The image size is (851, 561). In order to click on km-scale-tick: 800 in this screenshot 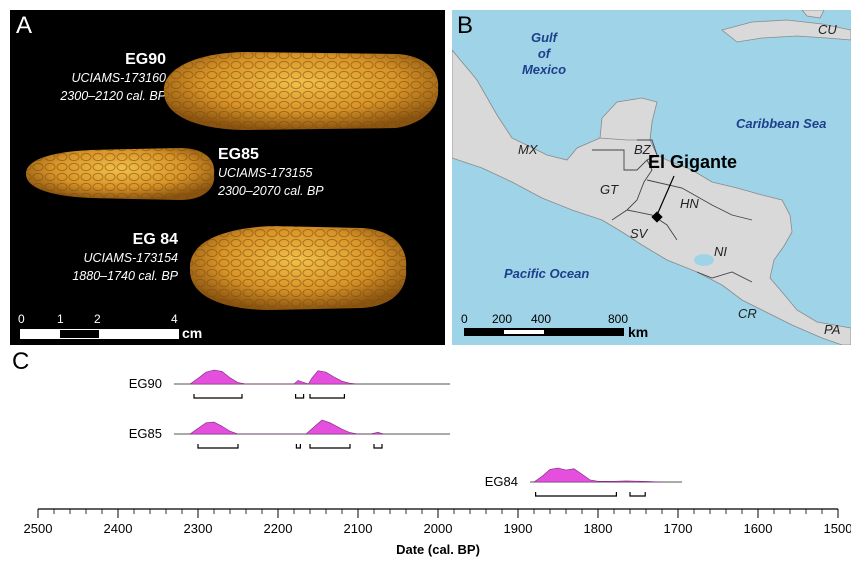, I will do `click(618, 319)`.